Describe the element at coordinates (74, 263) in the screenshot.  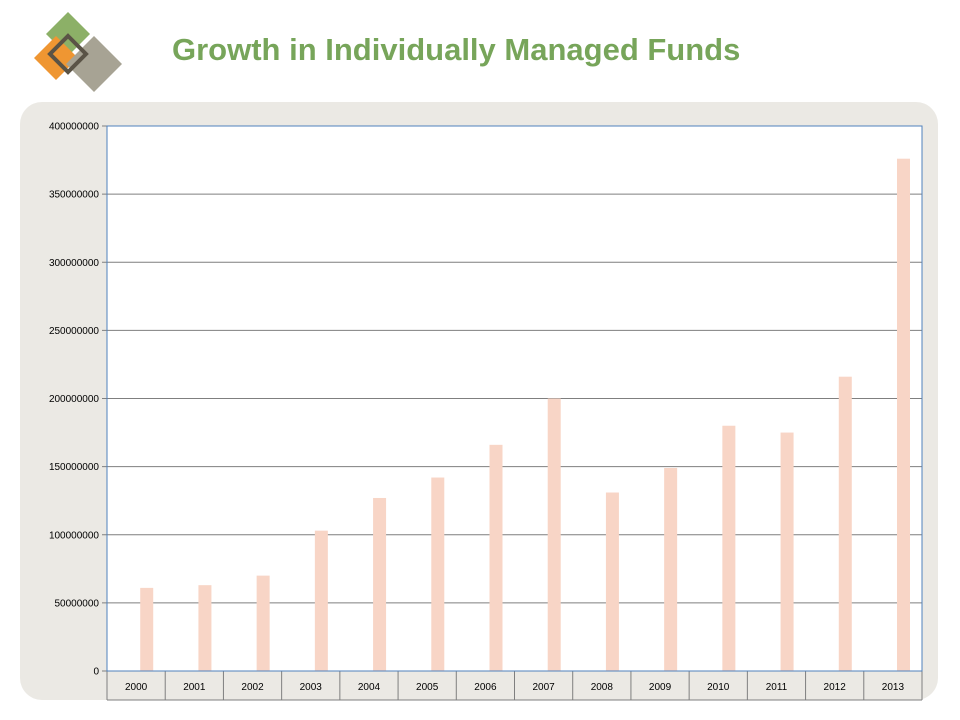
I see `y-tick-label: 300000000` at that location.